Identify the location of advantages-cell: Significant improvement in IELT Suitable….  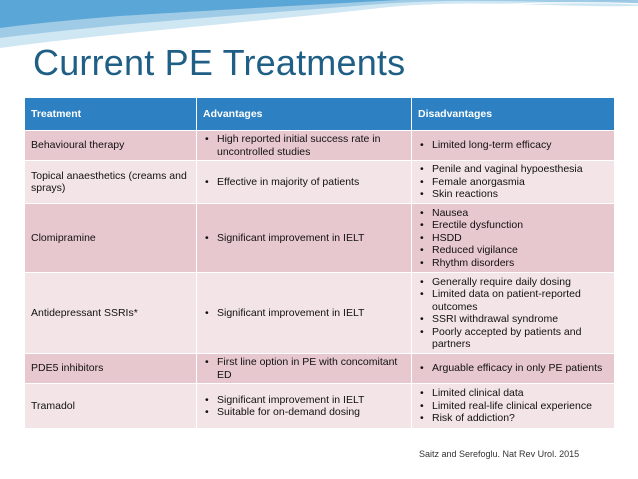
(304, 406).